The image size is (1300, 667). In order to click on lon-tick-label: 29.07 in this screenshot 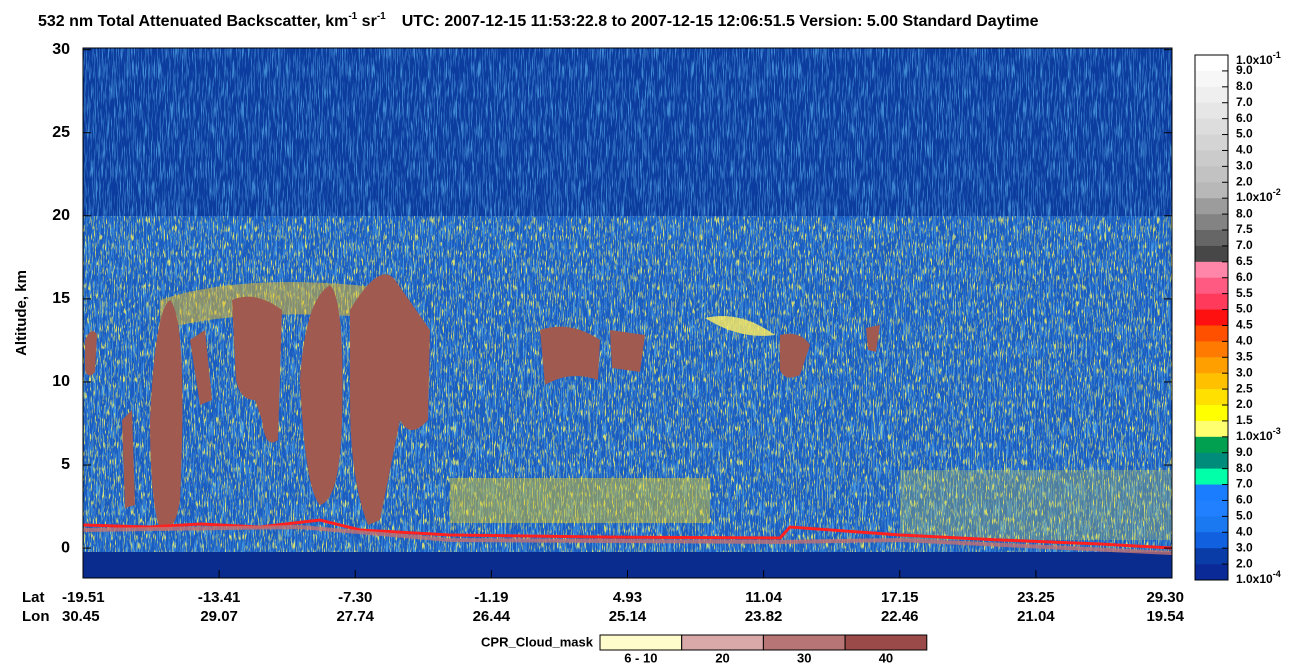, I will do `click(219, 616)`.